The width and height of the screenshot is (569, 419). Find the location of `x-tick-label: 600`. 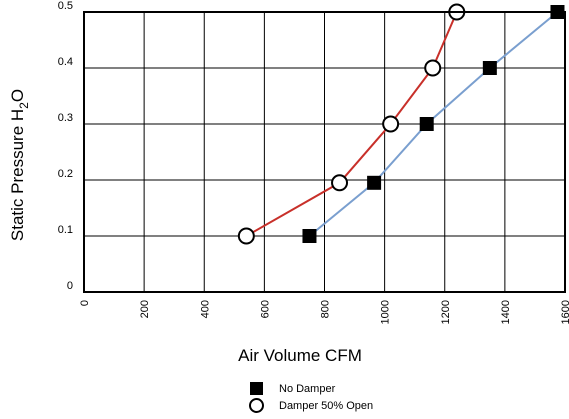

x-tick-label: 600 is located at coordinates (265, 309).